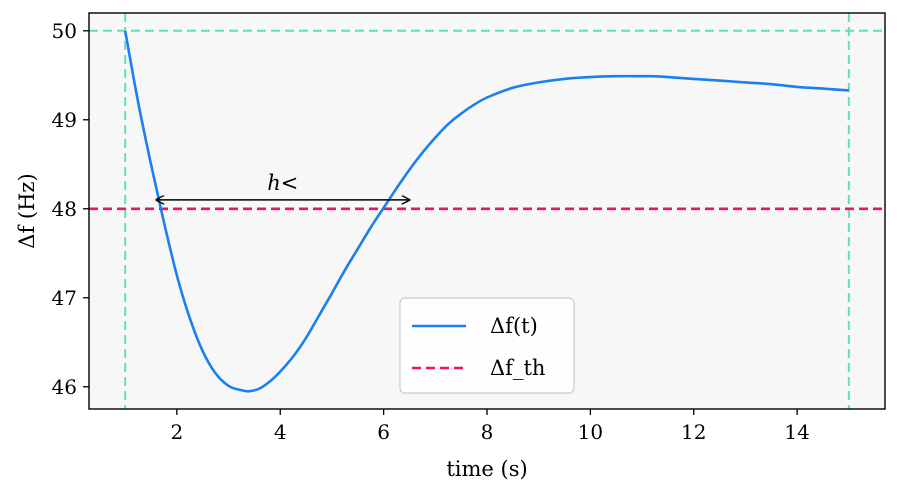 The width and height of the screenshot is (898, 495). What do you see at coordinates (282, 183) in the screenshot?
I see `annotation-label: h<` at bounding box center [282, 183].